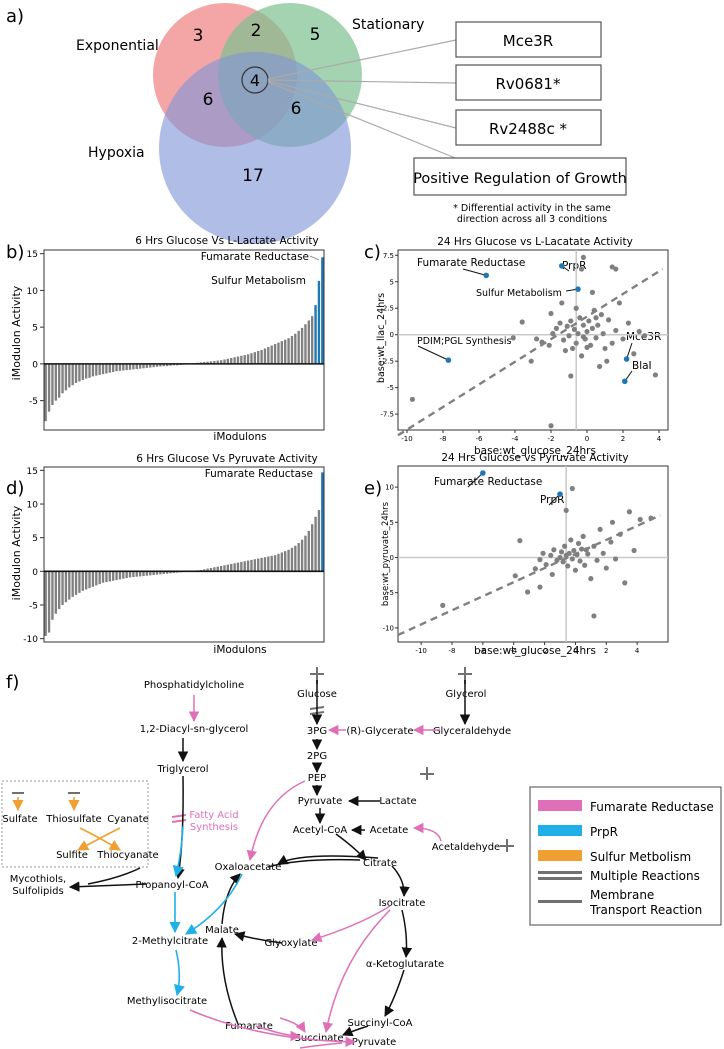 The width and height of the screenshot is (724, 1049). Describe the element at coordinates (389, 830) in the screenshot. I see `node-acetate: Acetate` at that location.